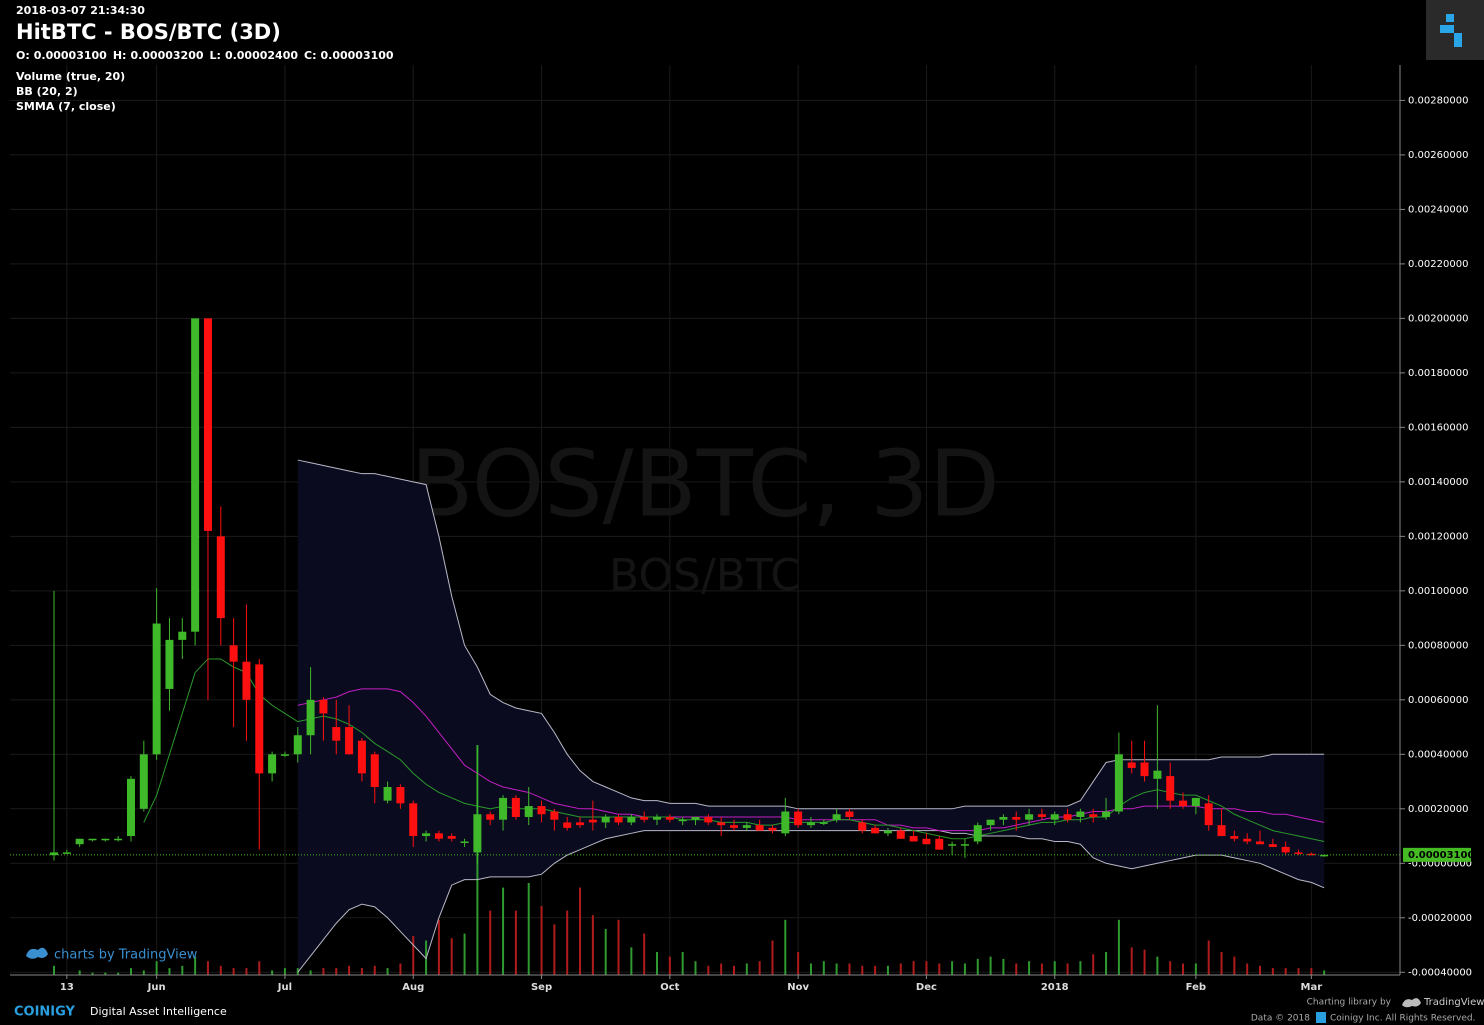 The image size is (1484, 1025). I want to click on logo-box, so click(1455, 30).